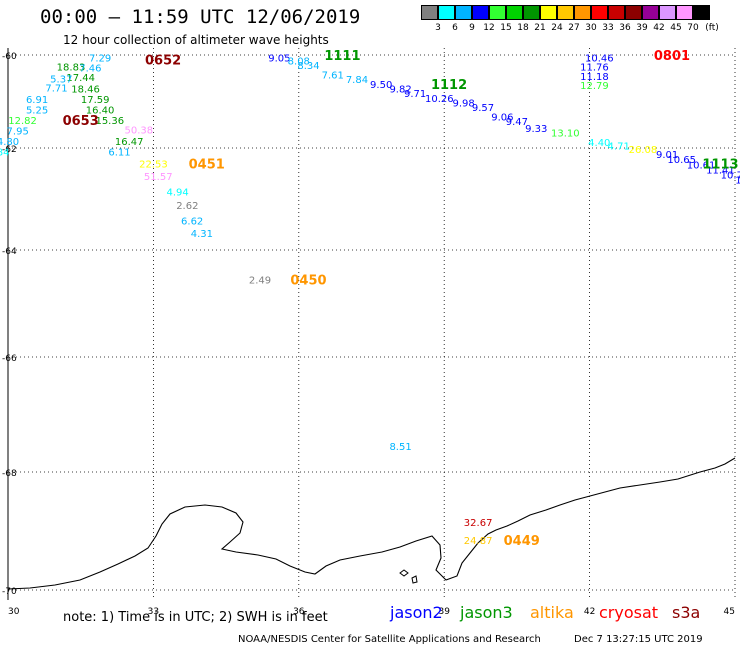 The width and height of the screenshot is (740, 650). Describe the element at coordinates (686, 612) in the screenshot. I see `satellite-legend-s3a: s3a` at that location.